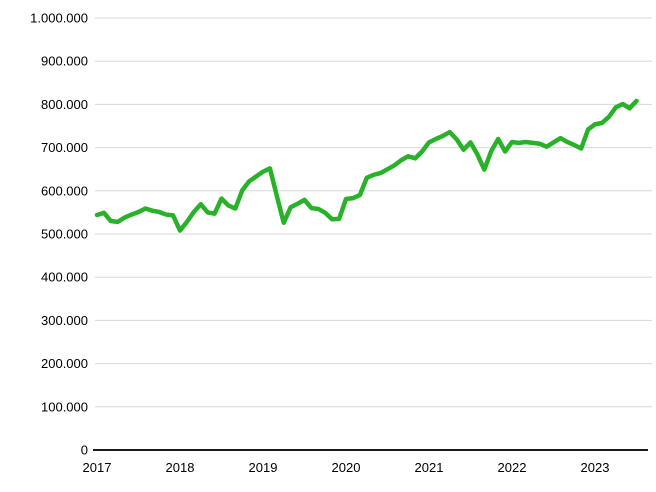 This screenshot has width=656, height=492. What do you see at coordinates (346, 467) in the screenshot?
I see `x-axis-tick-label: 2020` at bounding box center [346, 467].